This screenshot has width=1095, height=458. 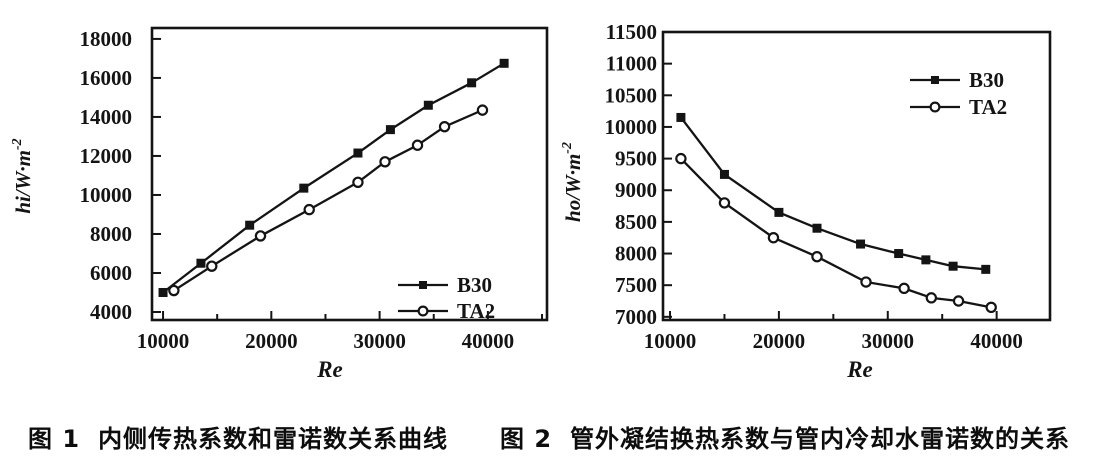 I want to click on y-tick-label: 8500, so click(x=636, y=222).